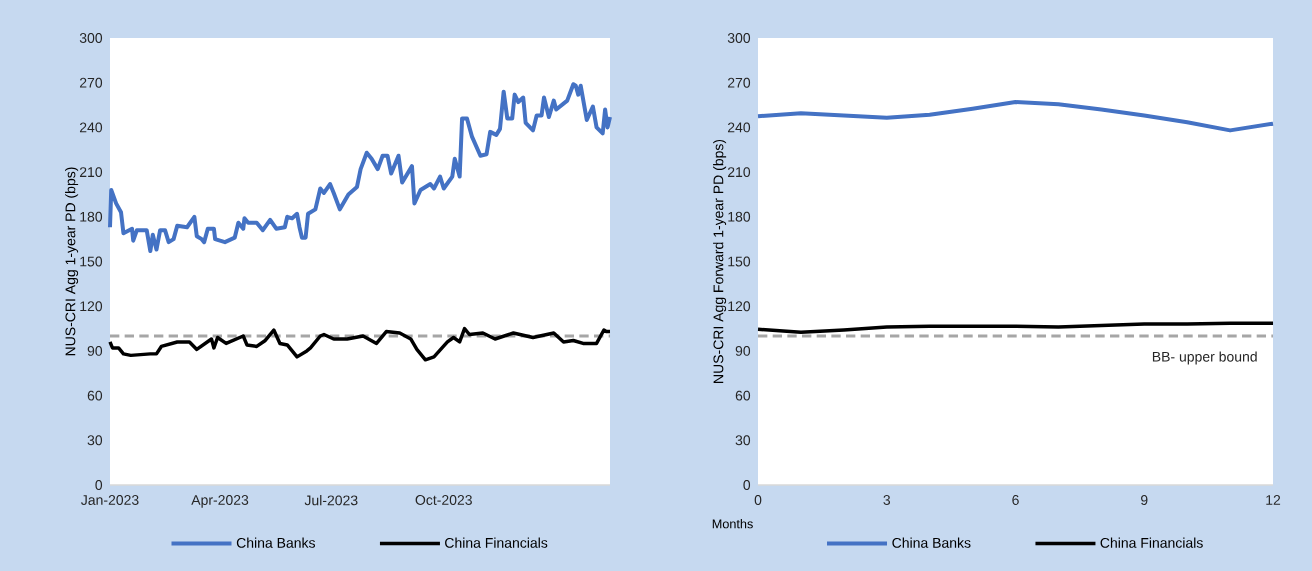 This screenshot has height=571, width=1312. What do you see at coordinates (887, 500) in the screenshot?
I see `x-tick-label: 3` at bounding box center [887, 500].